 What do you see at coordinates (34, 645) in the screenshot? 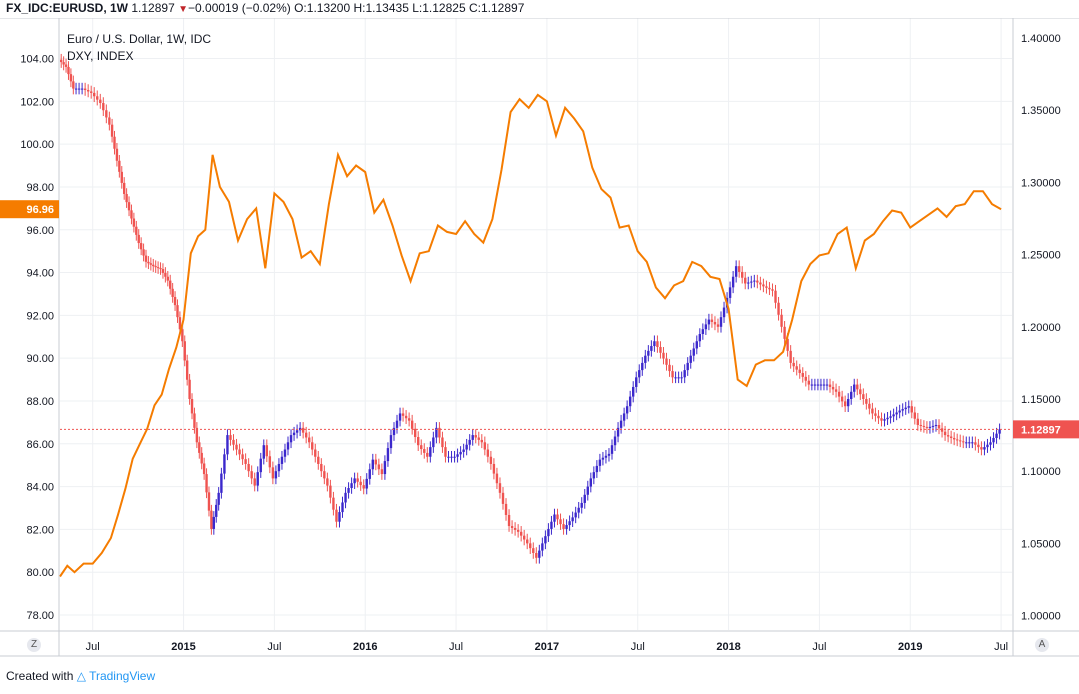
I see `zoom-reset-button: Z` at bounding box center [34, 645].